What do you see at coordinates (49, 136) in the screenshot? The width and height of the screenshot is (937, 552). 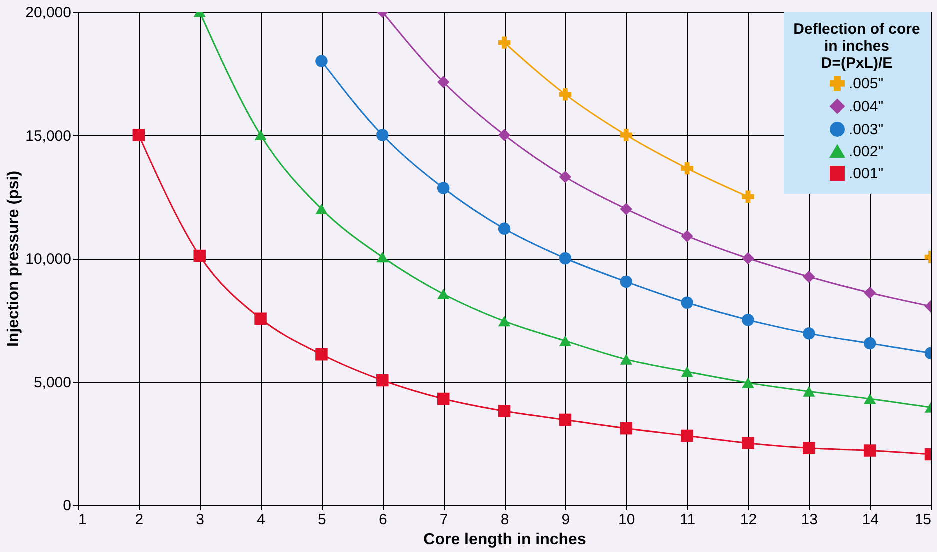 I see `y-tick-label: 15,000` at bounding box center [49, 136].